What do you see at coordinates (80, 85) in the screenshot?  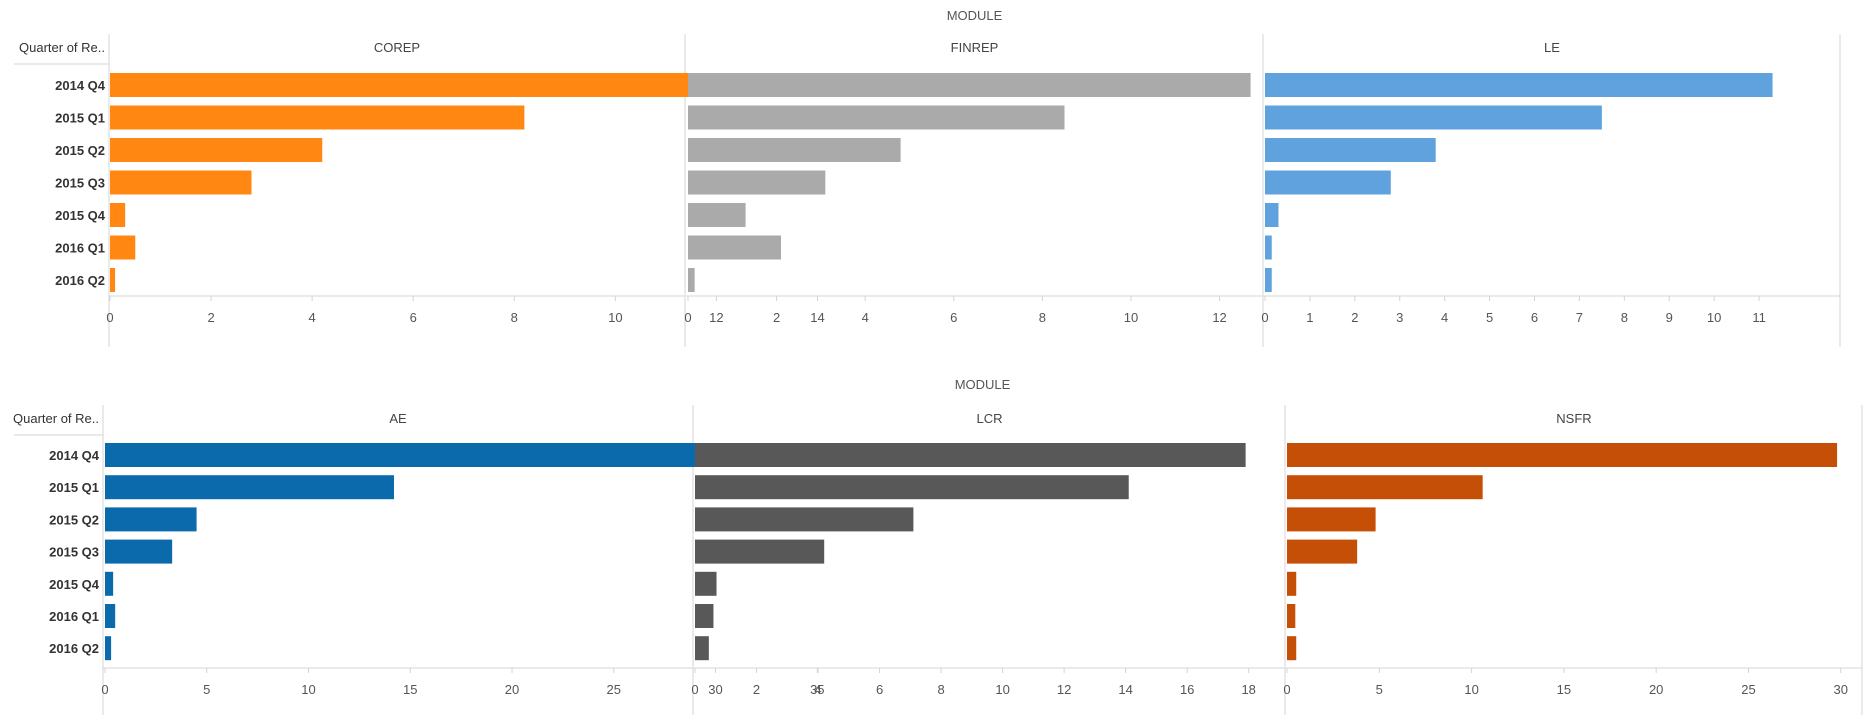 I see `category-label: 2014 Q4` at bounding box center [80, 85].